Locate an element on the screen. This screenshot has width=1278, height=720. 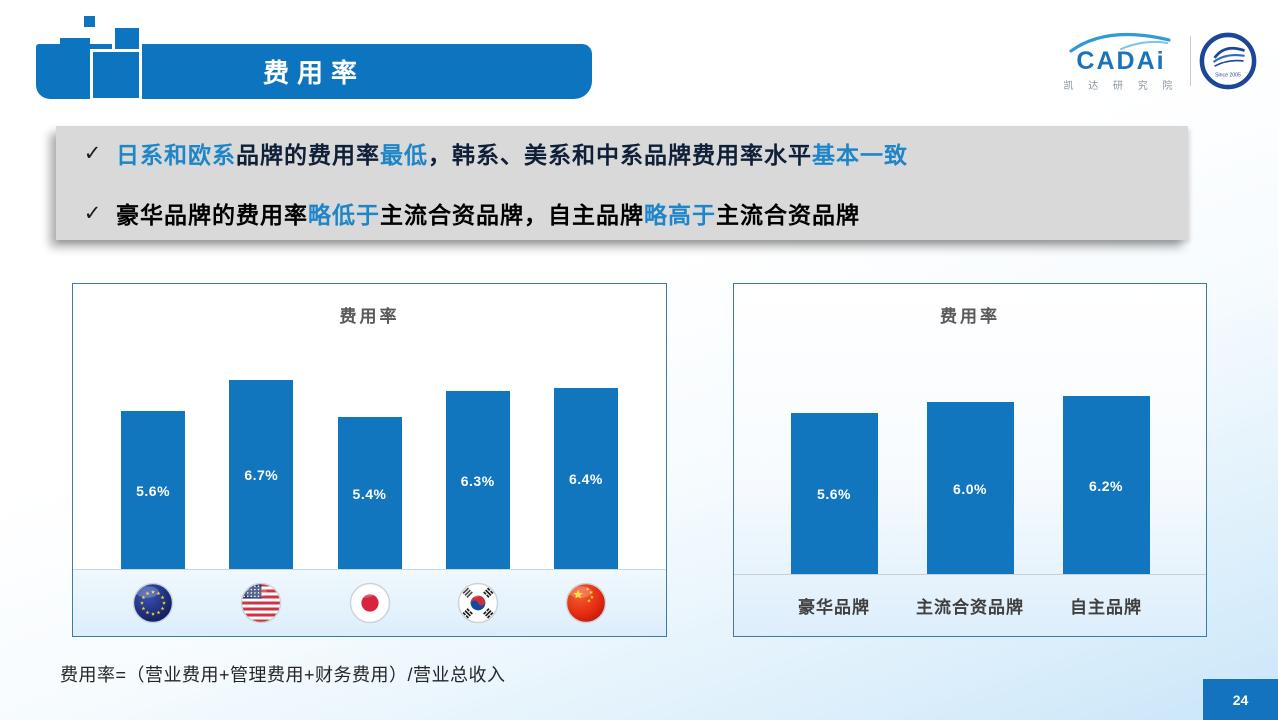
association-badge-icon: Since 2005 is located at coordinates (1228, 61).